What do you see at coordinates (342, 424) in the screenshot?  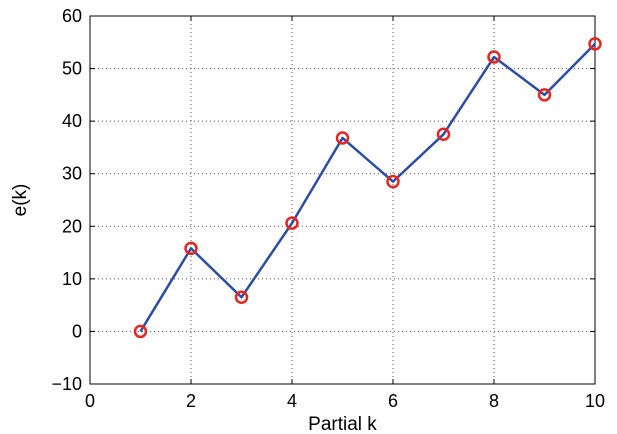 I see `x-axis-label: Partial k` at bounding box center [342, 424].